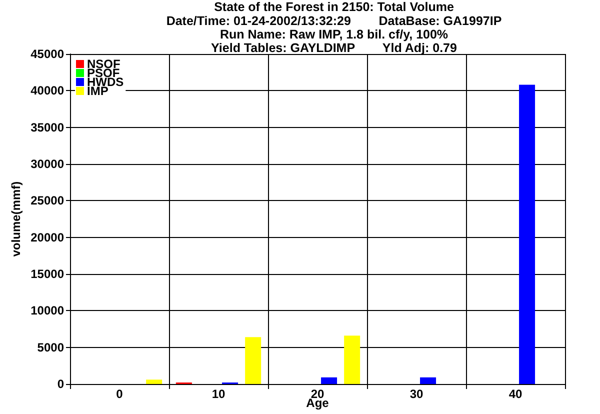  I want to click on chart-title: State of the Forest in 2150: Total Volume, so click(334, 7).